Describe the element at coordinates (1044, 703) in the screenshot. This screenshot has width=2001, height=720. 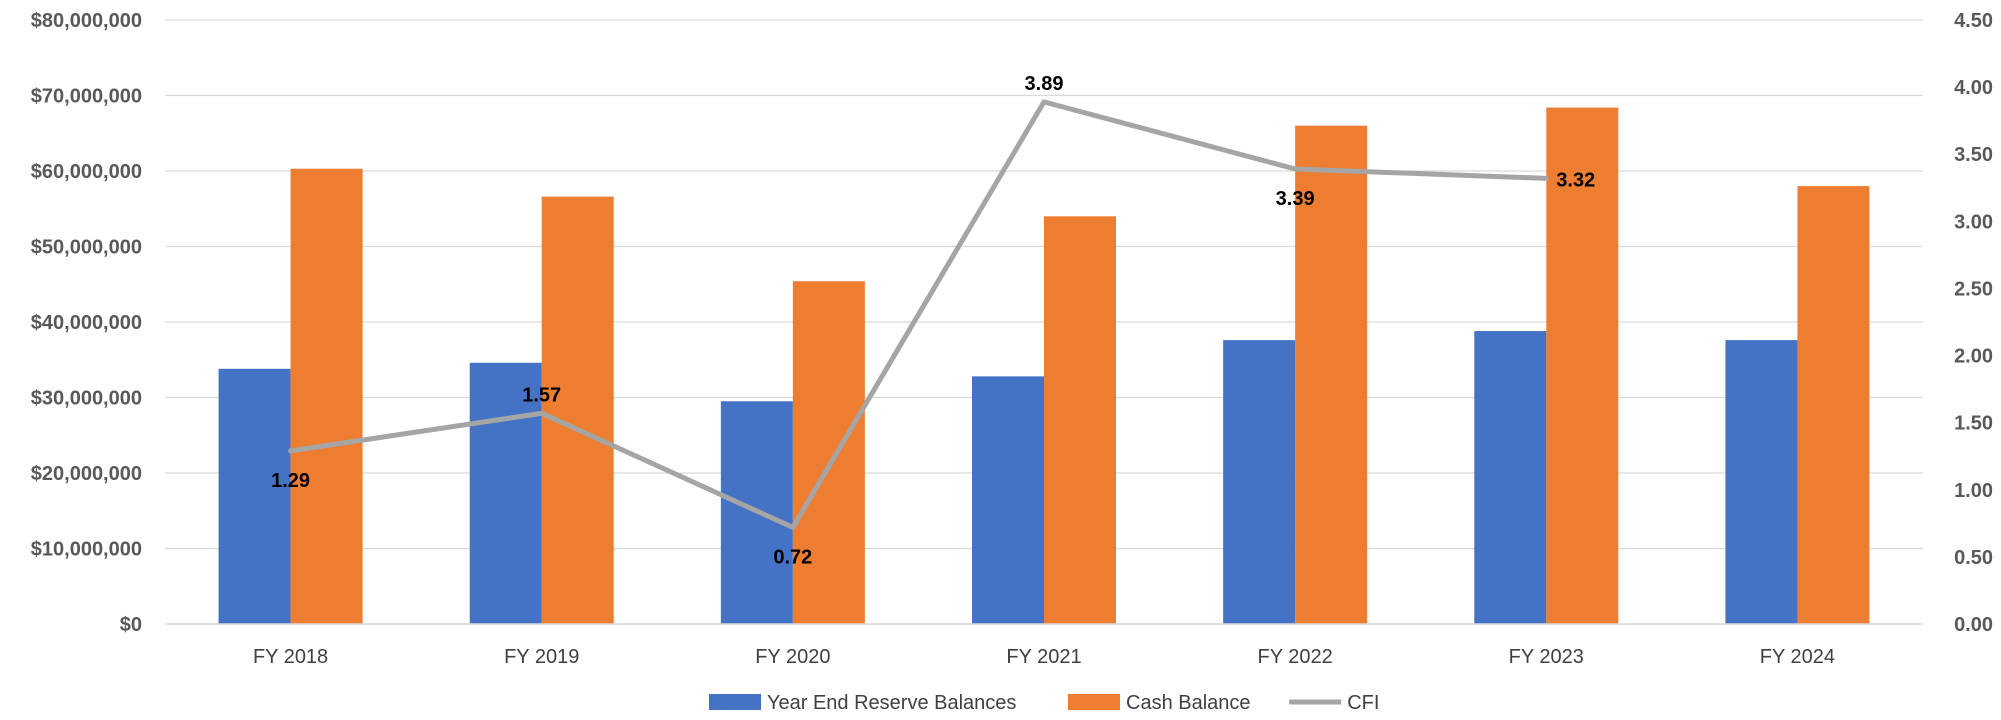
I see `legend: Year End Reserve Balances Cash Balance CFI` at that location.